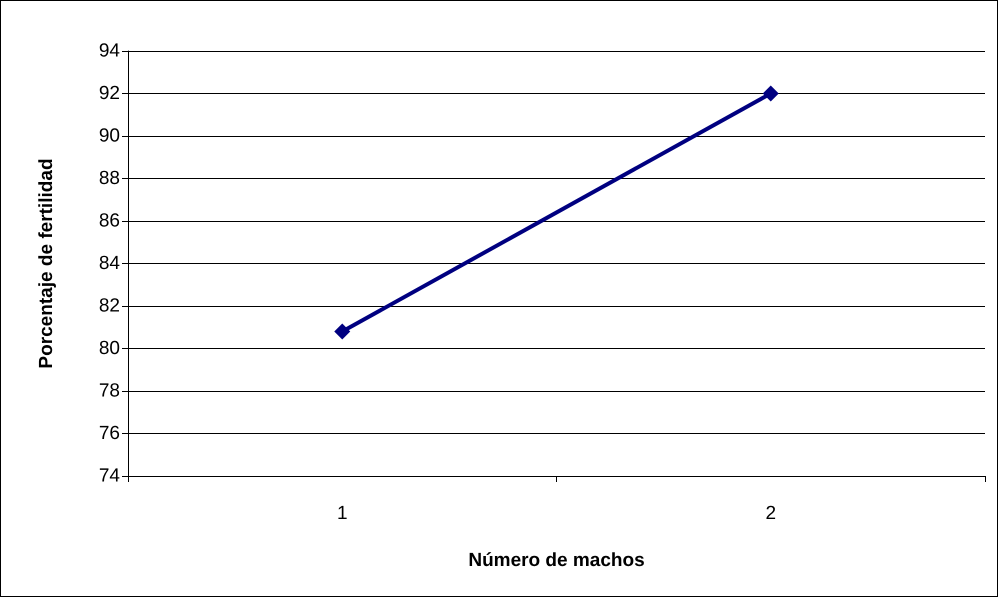  I want to click on y-tick-label: 74, so click(109, 476).